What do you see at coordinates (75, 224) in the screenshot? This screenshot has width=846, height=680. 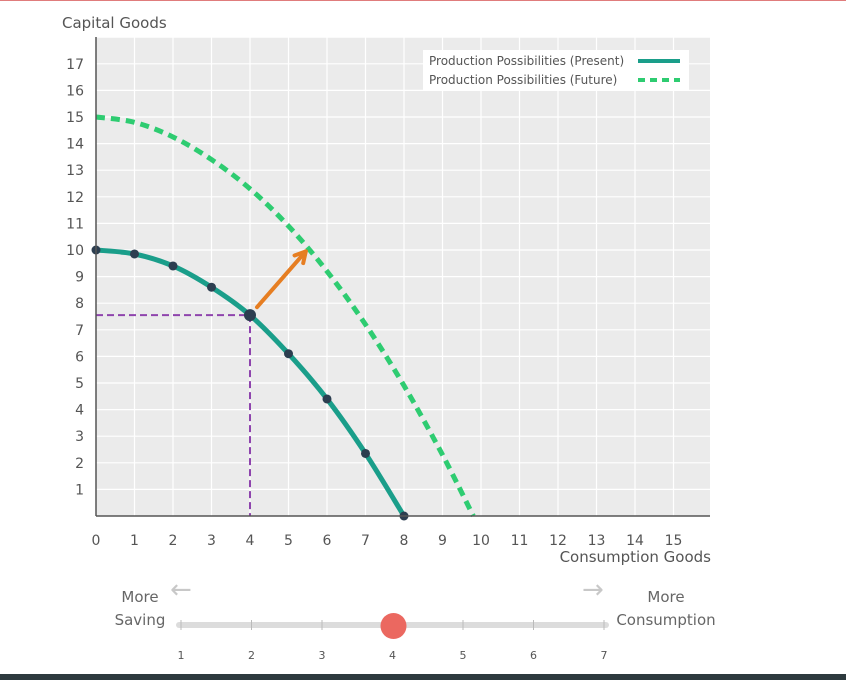 I see `y-tick-label: 11` at bounding box center [75, 224].